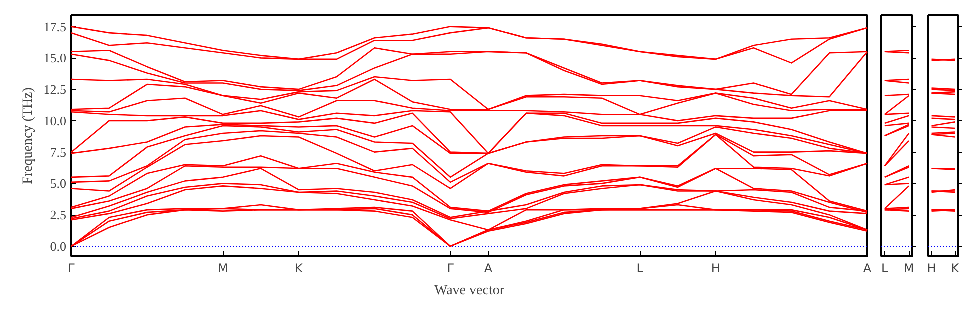  What do you see at coordinates (58, 215) in the screenshot?
I see `y-tick-label: 2.5` at bounding box center [58, 215].